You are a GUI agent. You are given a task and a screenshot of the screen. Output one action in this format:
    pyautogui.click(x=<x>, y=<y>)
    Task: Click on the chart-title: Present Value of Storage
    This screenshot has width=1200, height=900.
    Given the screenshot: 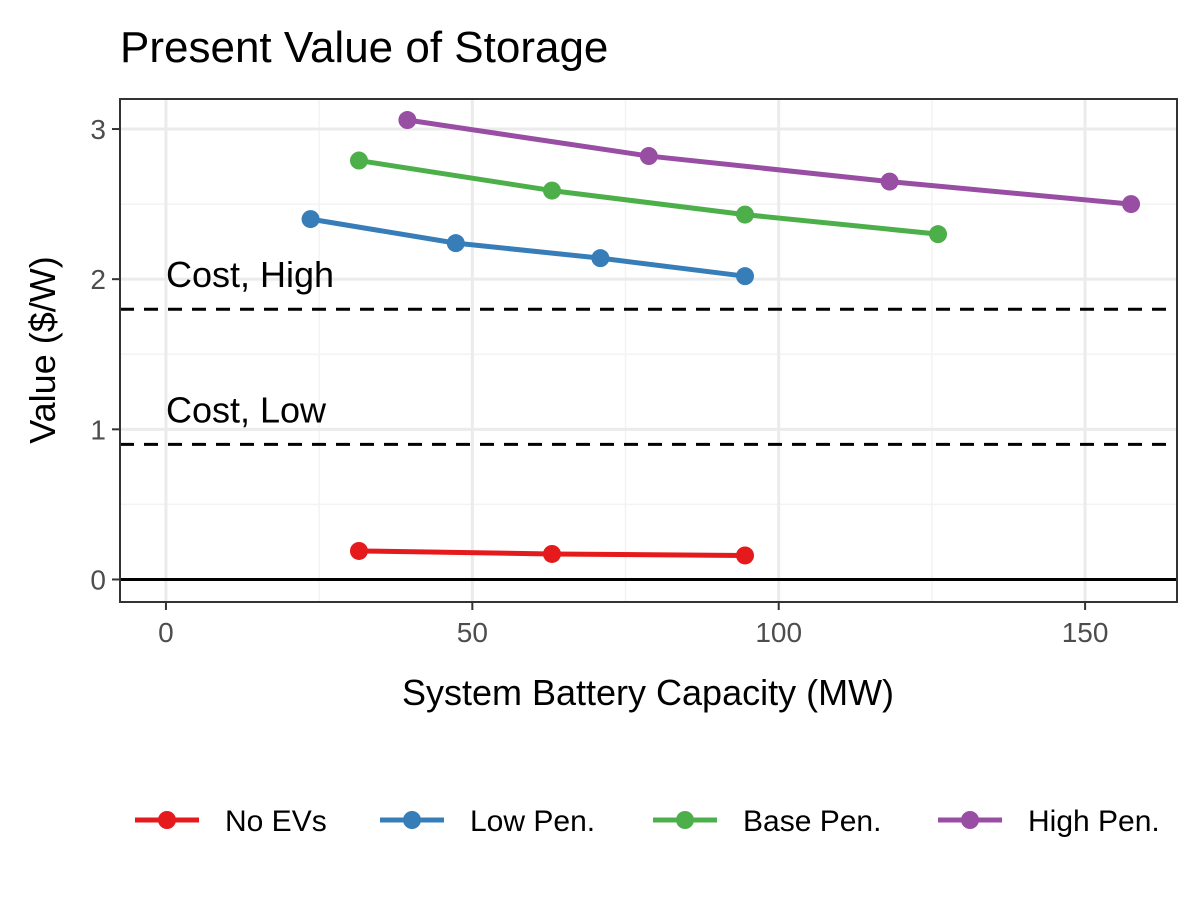 What is the action you would take?
    pyautogui.click(x=364, y=47)
    